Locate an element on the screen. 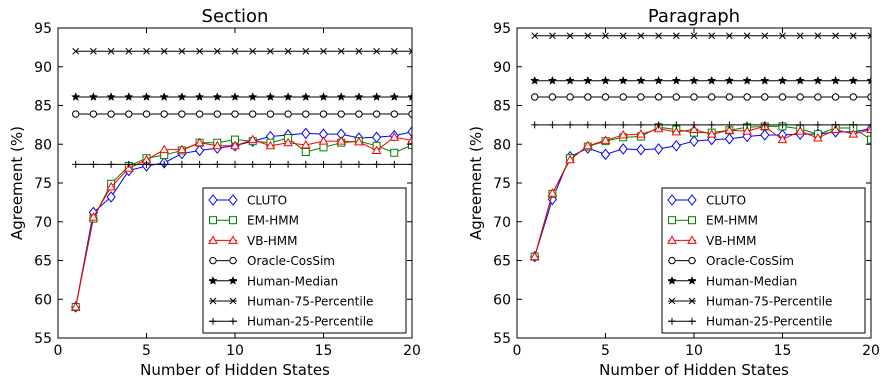  x-tick-label: 20 is located at coordinates (412, 351).